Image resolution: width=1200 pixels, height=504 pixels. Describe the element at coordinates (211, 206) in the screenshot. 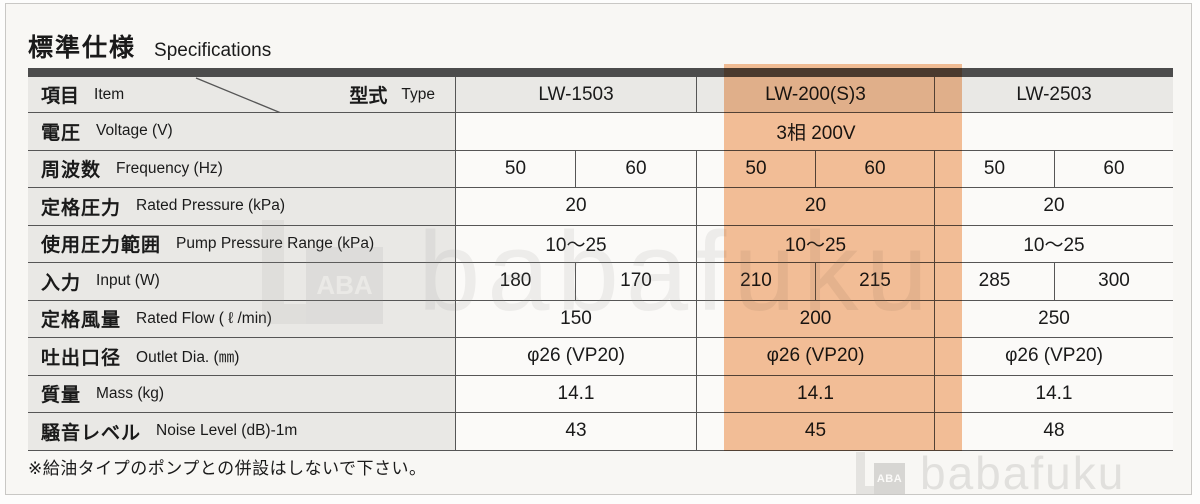

I see `row-label-rated-pressure-en: Rated Pressure (kPa)` at that location.